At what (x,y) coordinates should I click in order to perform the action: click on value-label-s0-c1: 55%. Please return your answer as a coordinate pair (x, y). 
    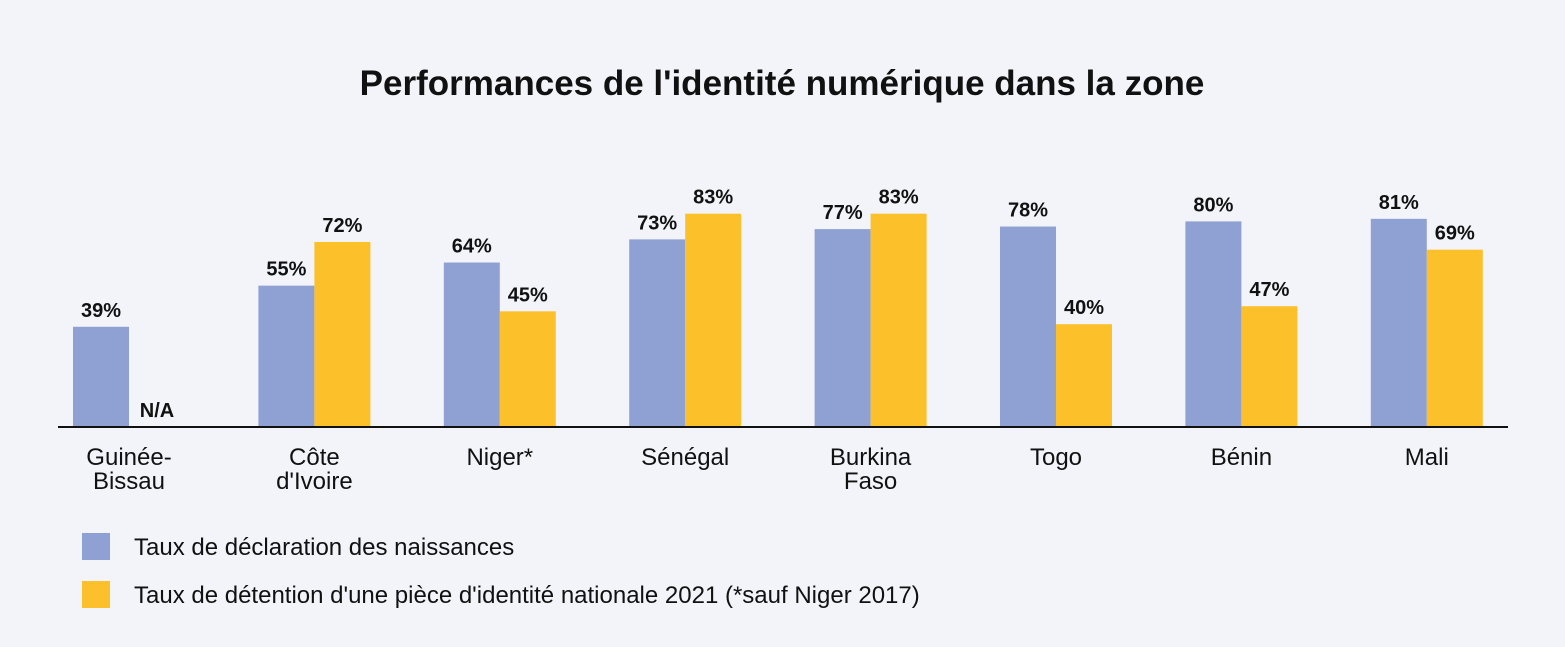
    Looking at the image, I should click on (286, 270).